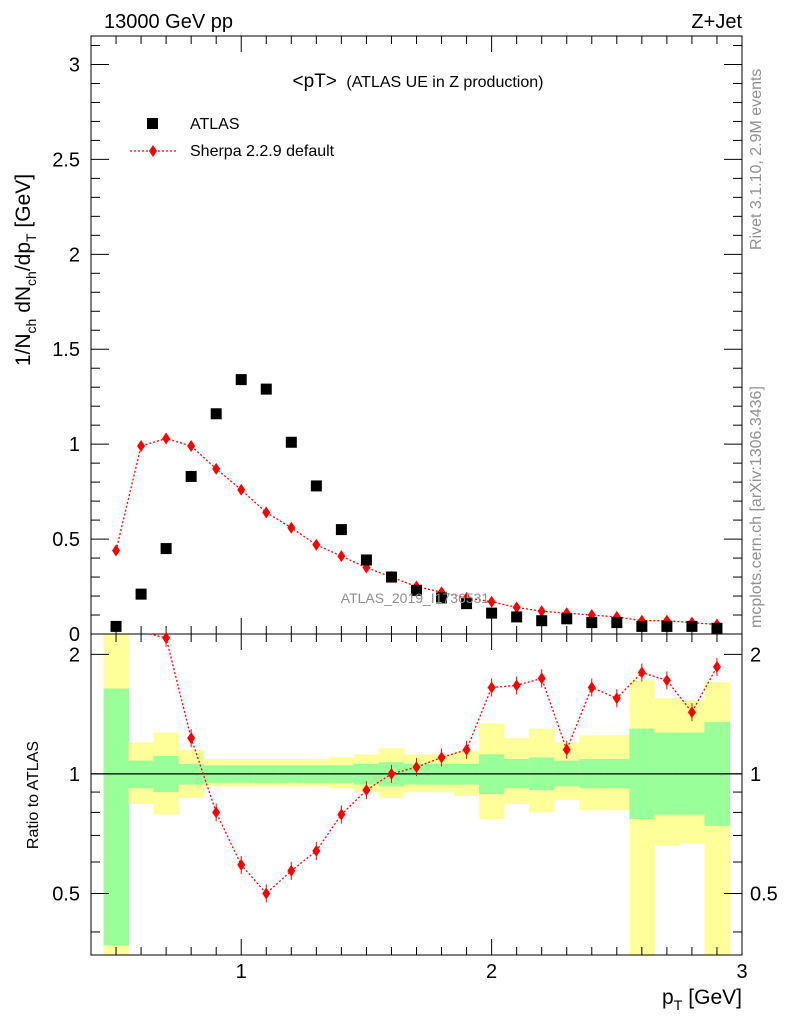  Describe the element at coordinates (215, 124) in the screenshot. I see `legend-label-atlas: ATLAS` at that location.